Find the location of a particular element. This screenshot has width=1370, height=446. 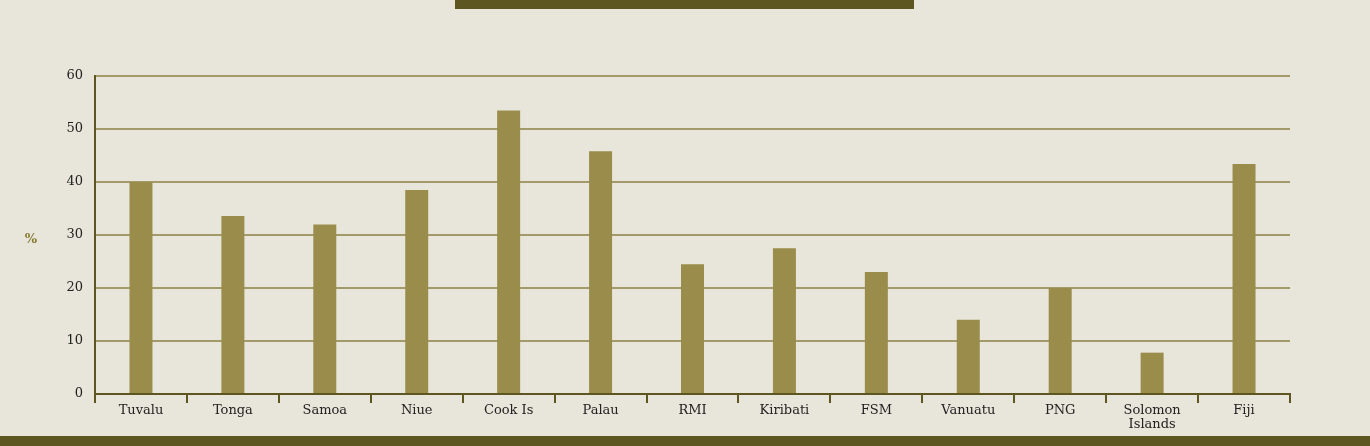

x-tick-label: Palau is located at coordinates (600, 410).